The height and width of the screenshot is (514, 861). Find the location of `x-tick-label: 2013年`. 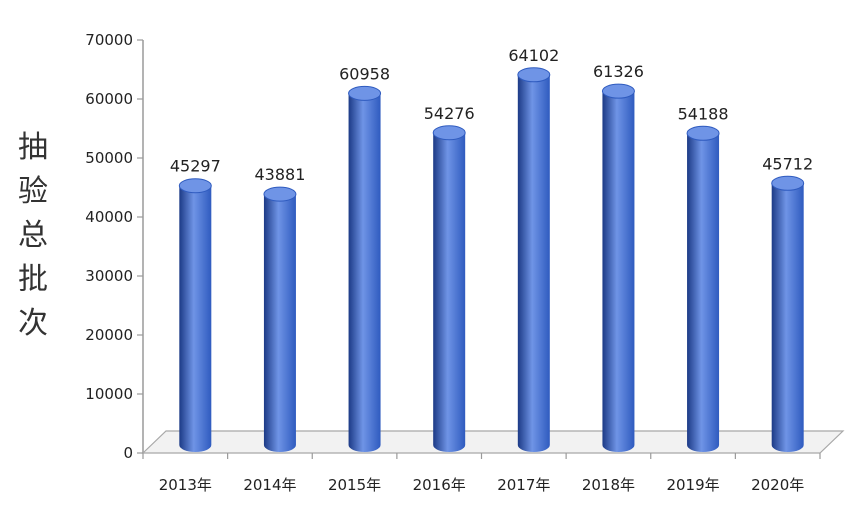

x-tick-label: 2013年 is located at coordinates (185, 485).